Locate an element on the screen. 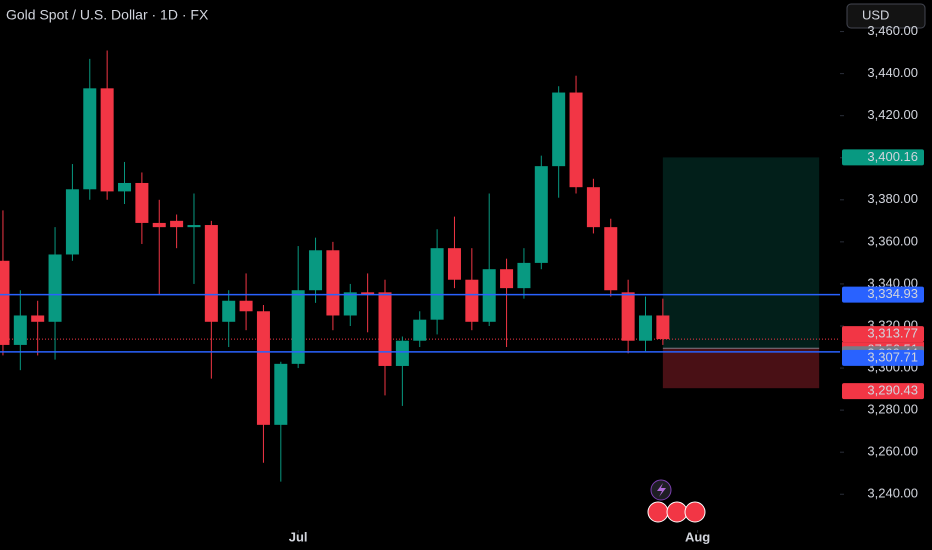  stop-tag is located at coordinates (883, 391).